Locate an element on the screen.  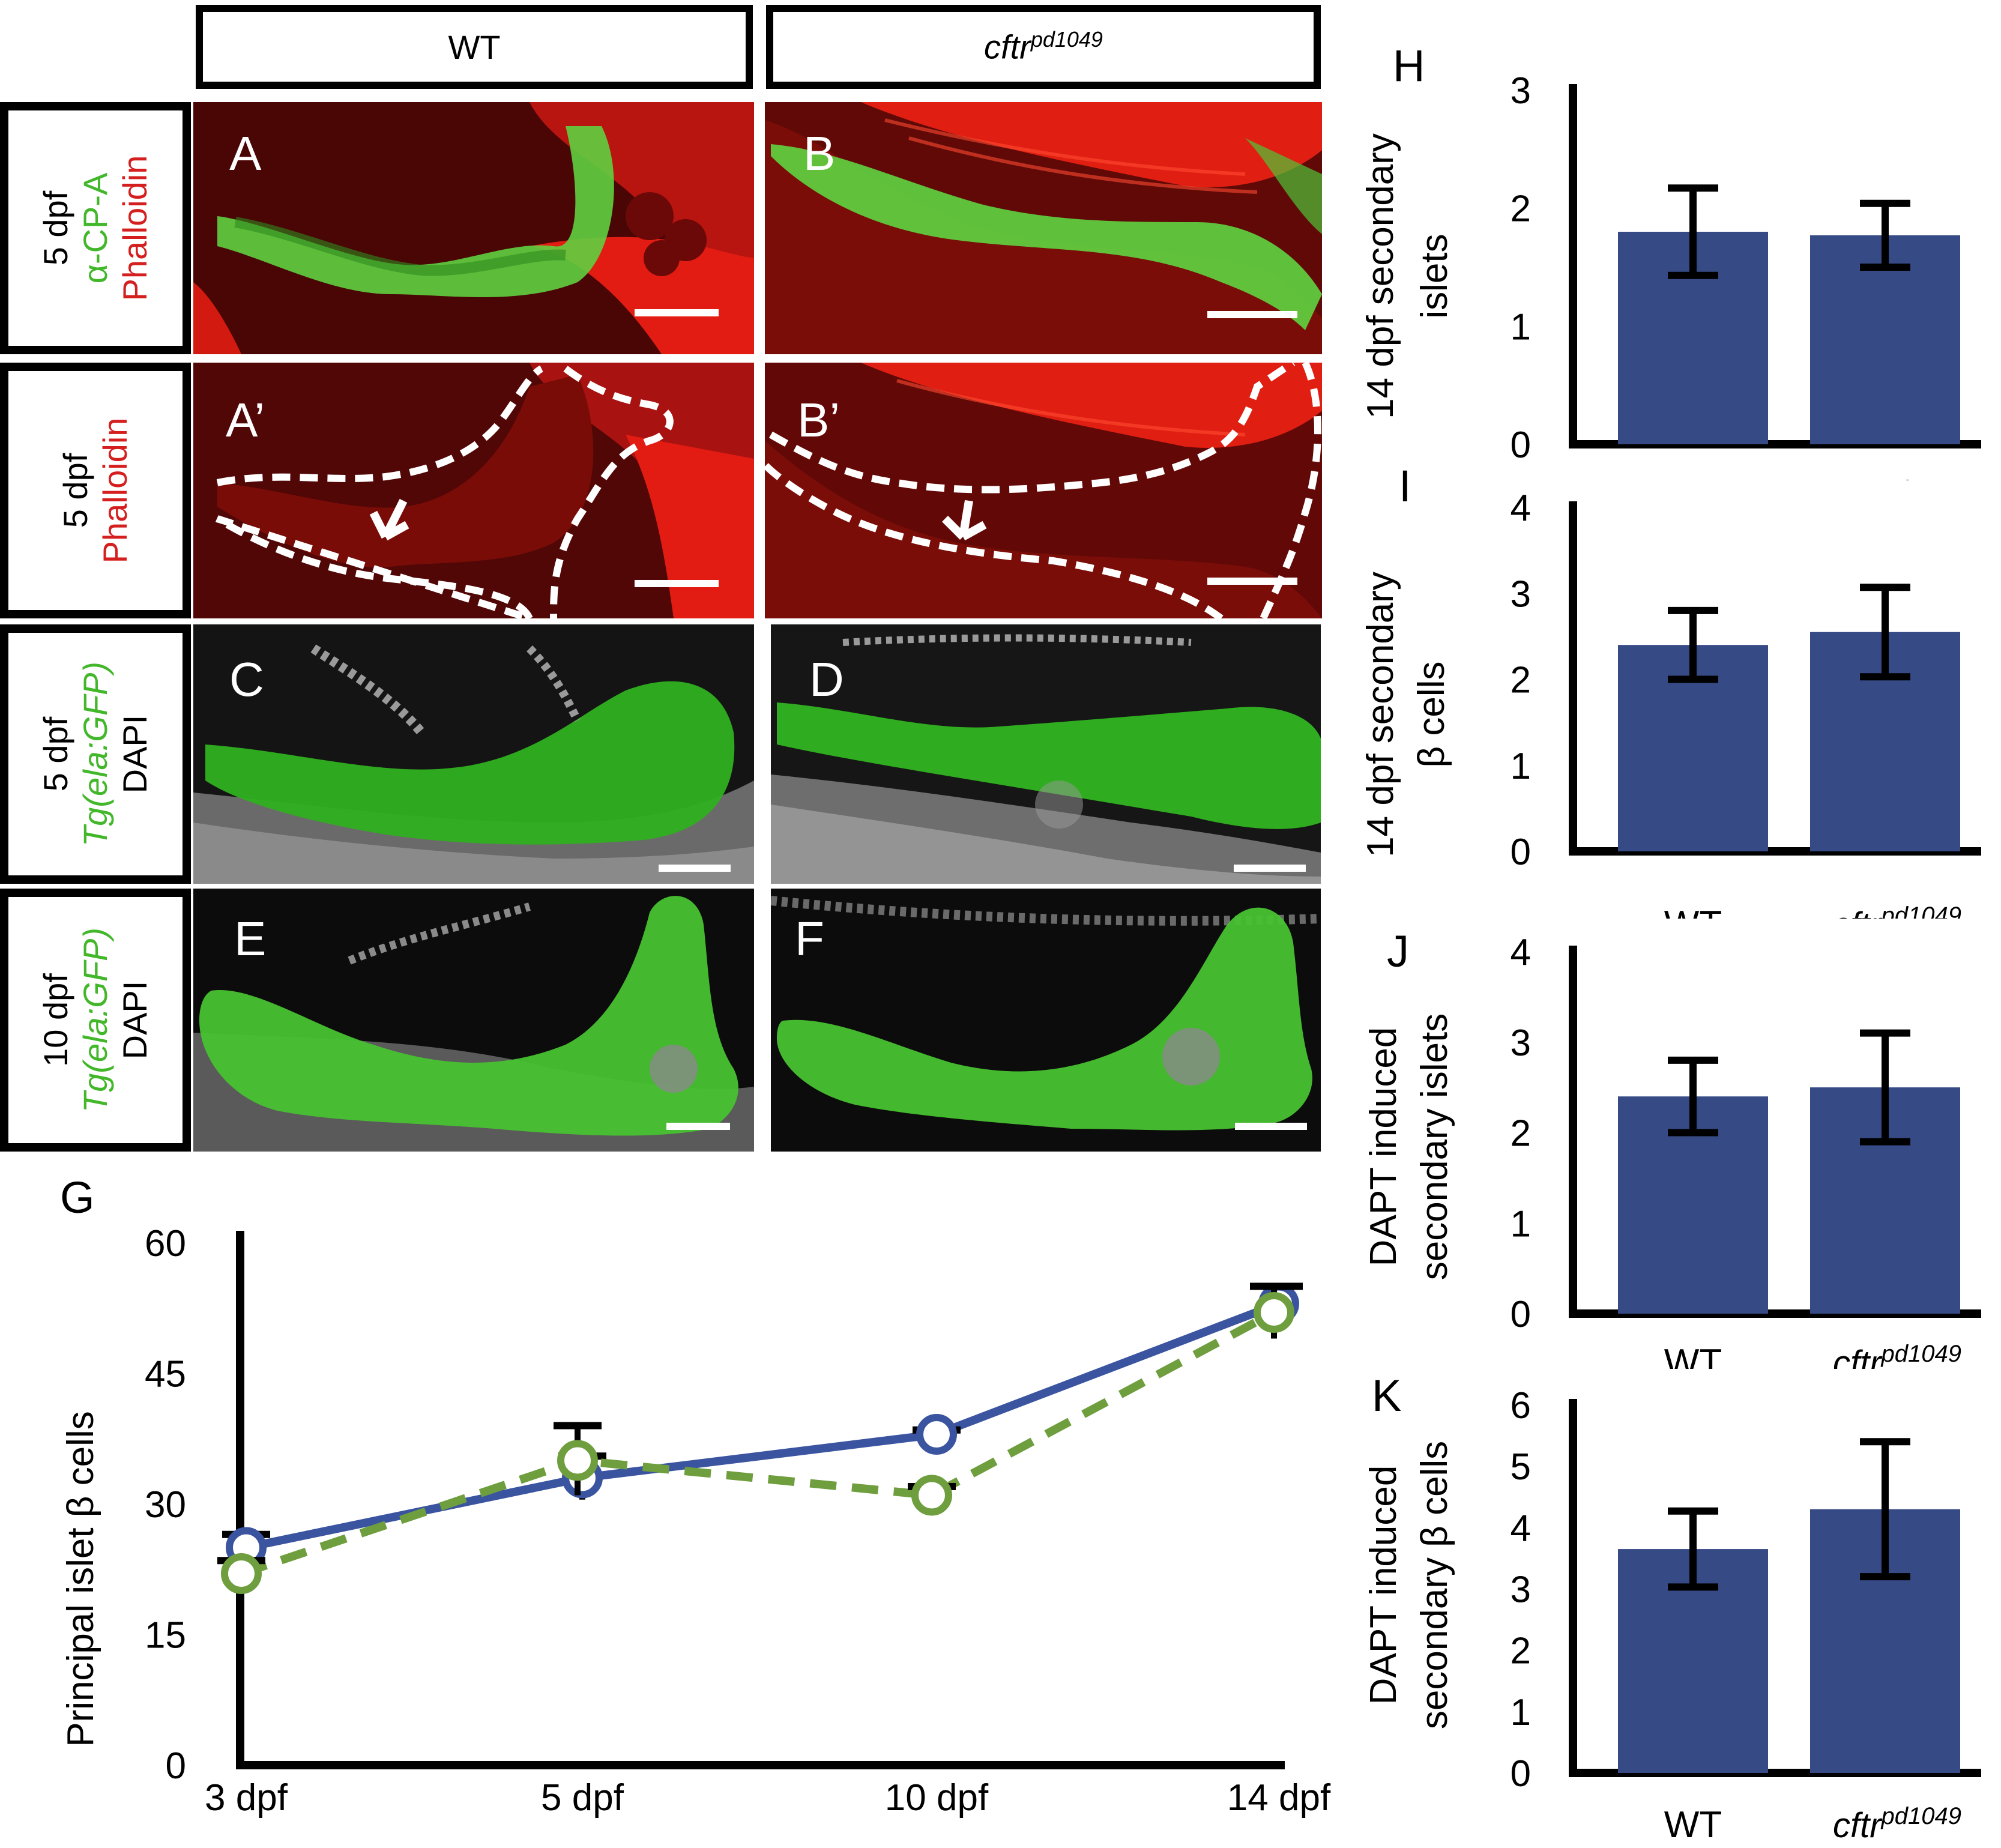
panel-a-scale-bar is located at coordinates (677, 312).